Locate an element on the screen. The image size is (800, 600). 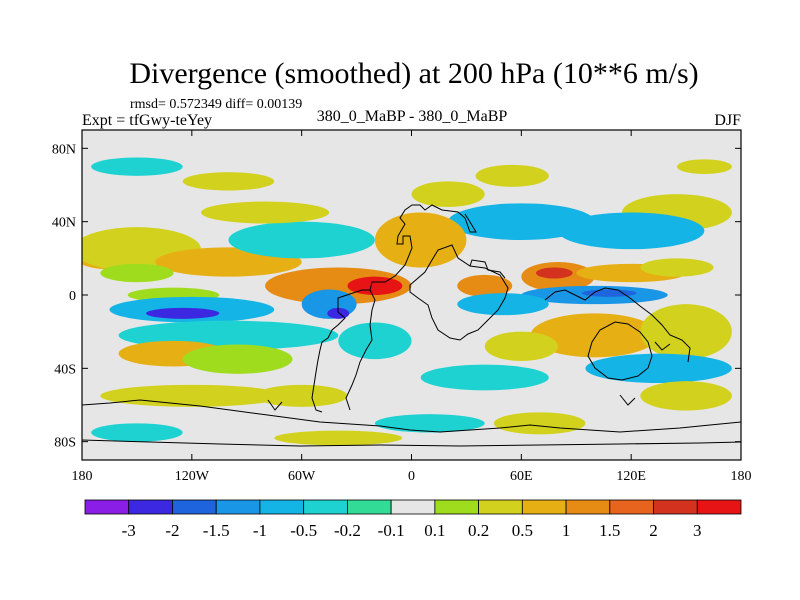
x-tick-label-0: 180 is located at coordinates (82, 476).